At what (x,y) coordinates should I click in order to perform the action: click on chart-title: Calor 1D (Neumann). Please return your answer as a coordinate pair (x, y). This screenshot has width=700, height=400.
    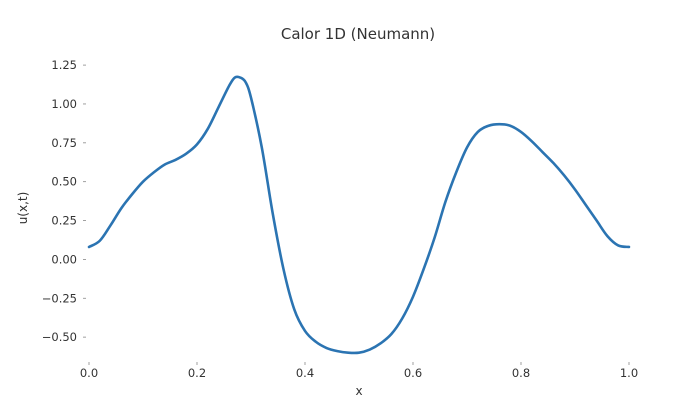
    Looking at the image, I should click on (358, 34).